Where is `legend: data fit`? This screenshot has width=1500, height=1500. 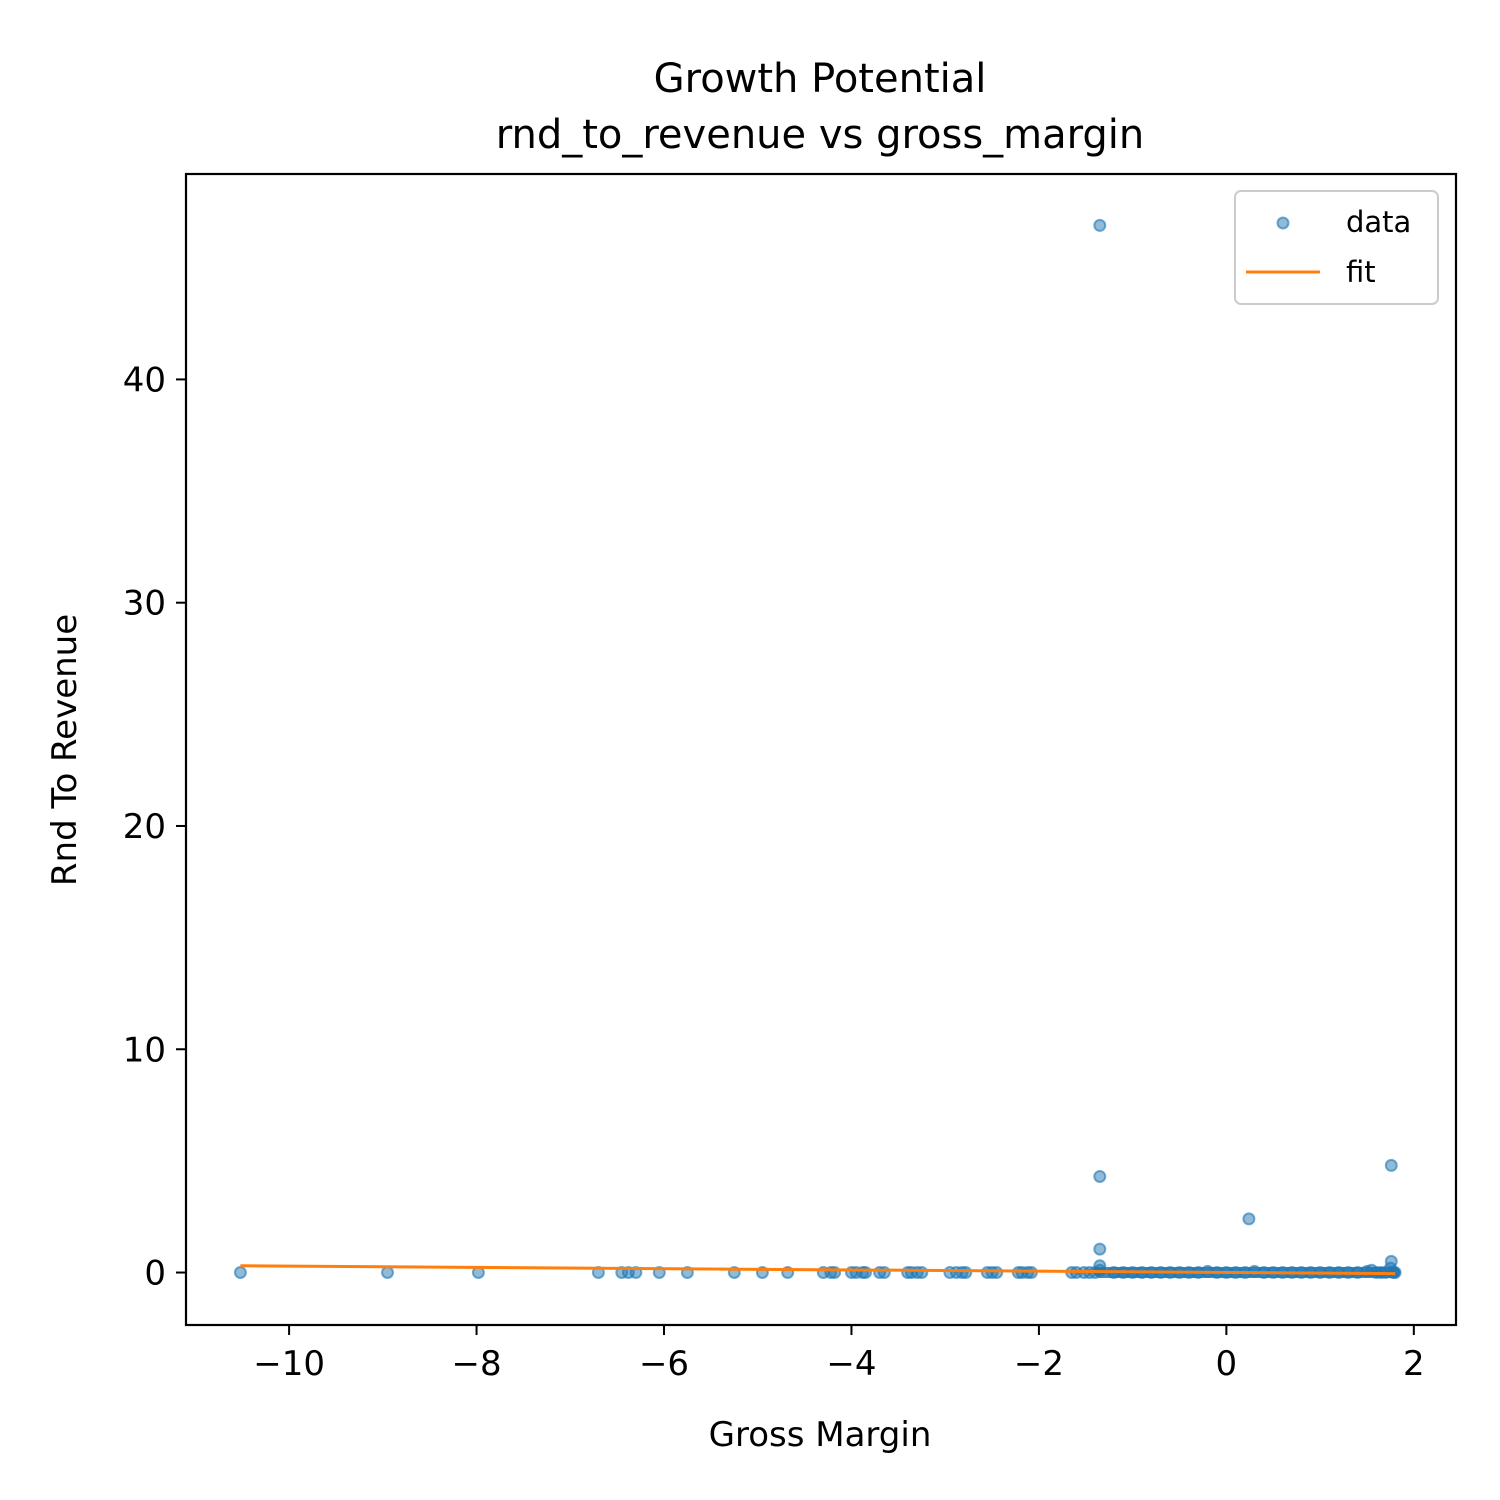 legend: data fit is located at coordinates (1336, 247).